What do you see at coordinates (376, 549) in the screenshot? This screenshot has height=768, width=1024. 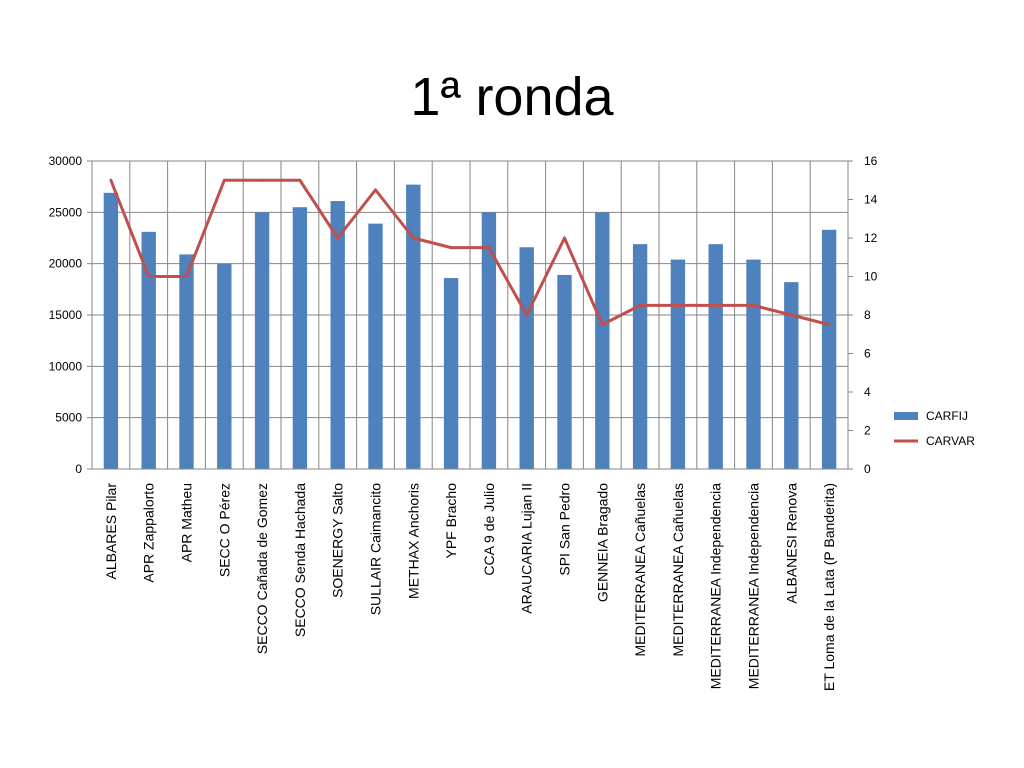 I see `category-label: SULLAIR Caimancito` at bounding box center [376, 549].